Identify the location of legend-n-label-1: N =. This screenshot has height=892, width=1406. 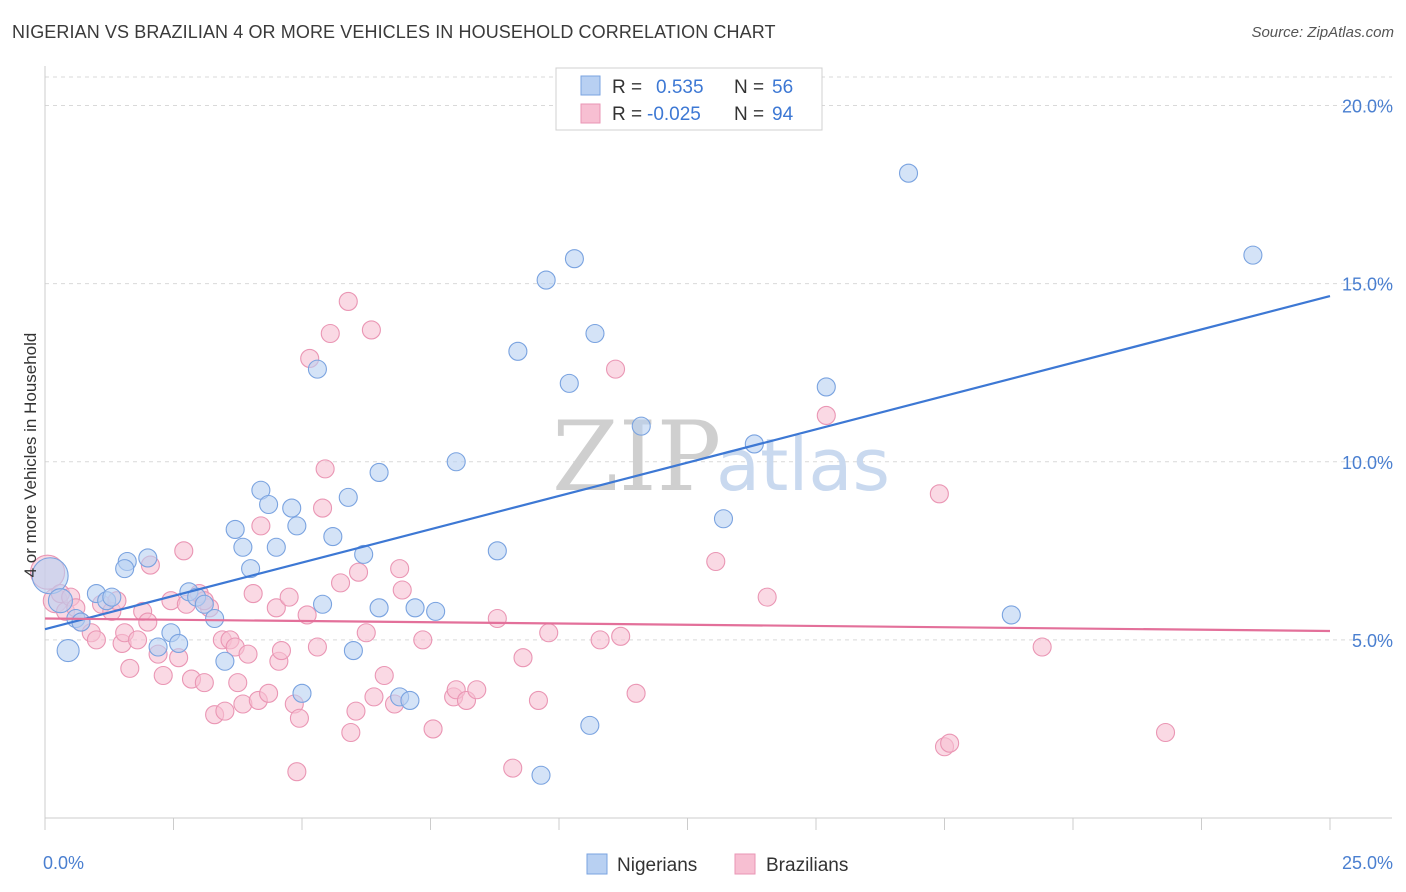
(749, 87).